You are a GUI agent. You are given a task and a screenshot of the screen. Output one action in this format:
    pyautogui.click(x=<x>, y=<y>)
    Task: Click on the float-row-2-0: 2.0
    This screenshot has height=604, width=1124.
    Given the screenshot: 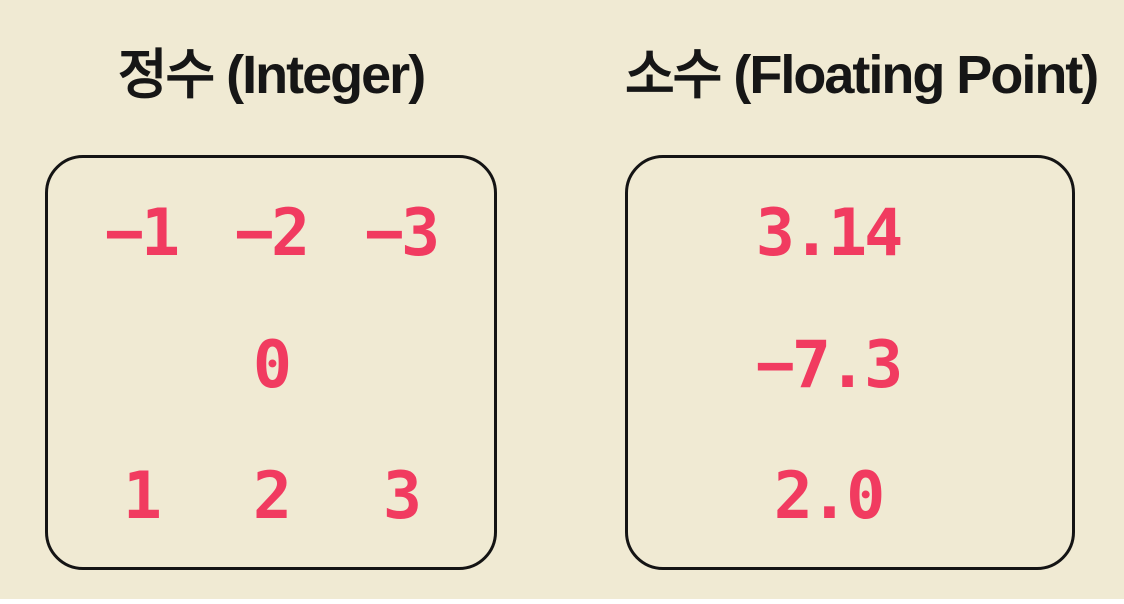 What is the action you would take?
    pyautogui.click(x=828, y=497)
    